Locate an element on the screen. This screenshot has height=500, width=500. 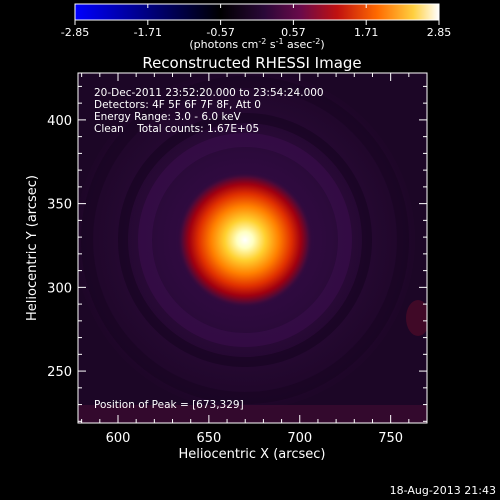
info-detectors: Detectors: 4F 5F 6F 7F 8F, Att 0 is located at coordinates (177, 105).